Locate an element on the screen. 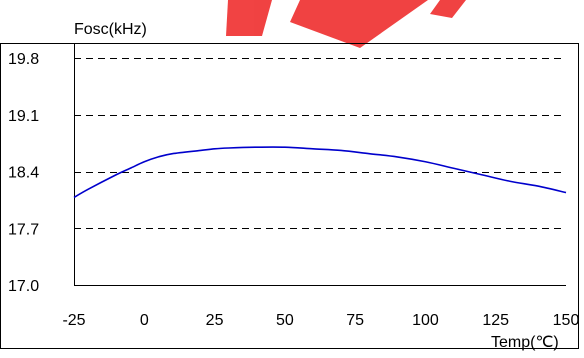 Image resolution: width=584 pixels, height=358 pixels. watermark-logo is located at coordinates (346, 24).